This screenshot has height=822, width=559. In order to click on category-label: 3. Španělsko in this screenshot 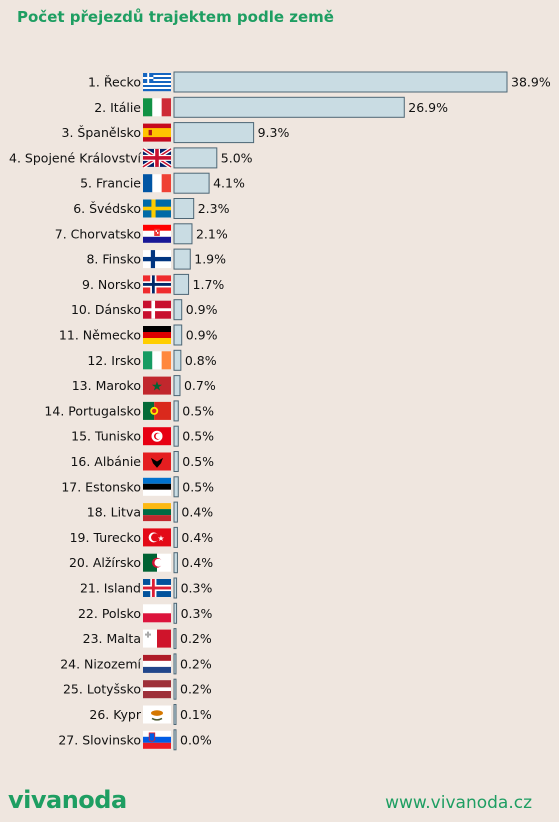, I will do `click(101, 132)`.